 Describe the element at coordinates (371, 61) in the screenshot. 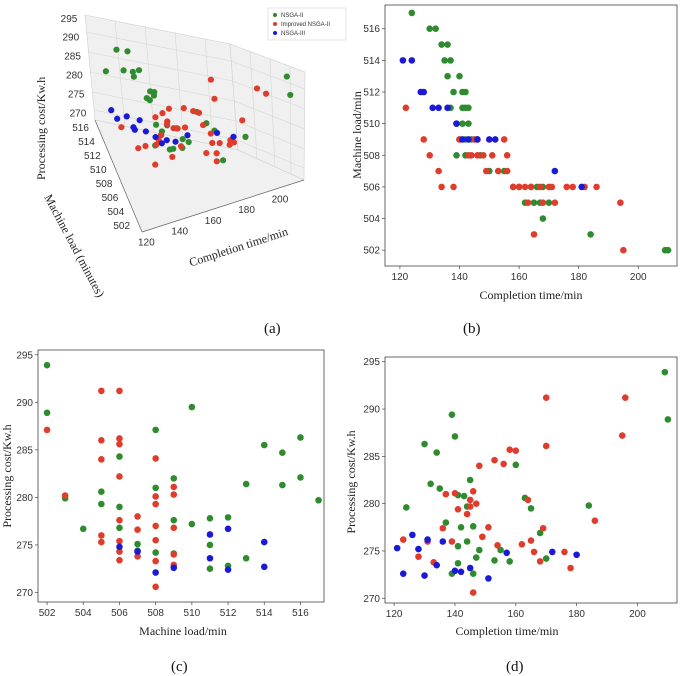

I see `panel-b-y-tick-label: 514` at that location.